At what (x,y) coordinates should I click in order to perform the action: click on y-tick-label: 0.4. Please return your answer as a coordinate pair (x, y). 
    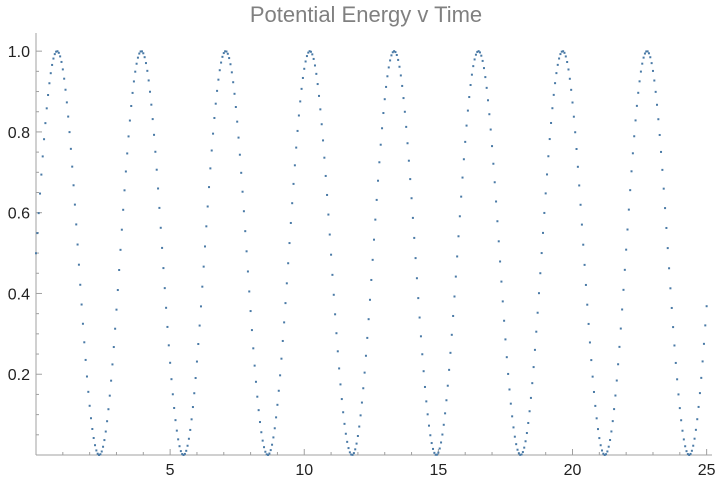
    Looking at the image, I should click on (19, 294).